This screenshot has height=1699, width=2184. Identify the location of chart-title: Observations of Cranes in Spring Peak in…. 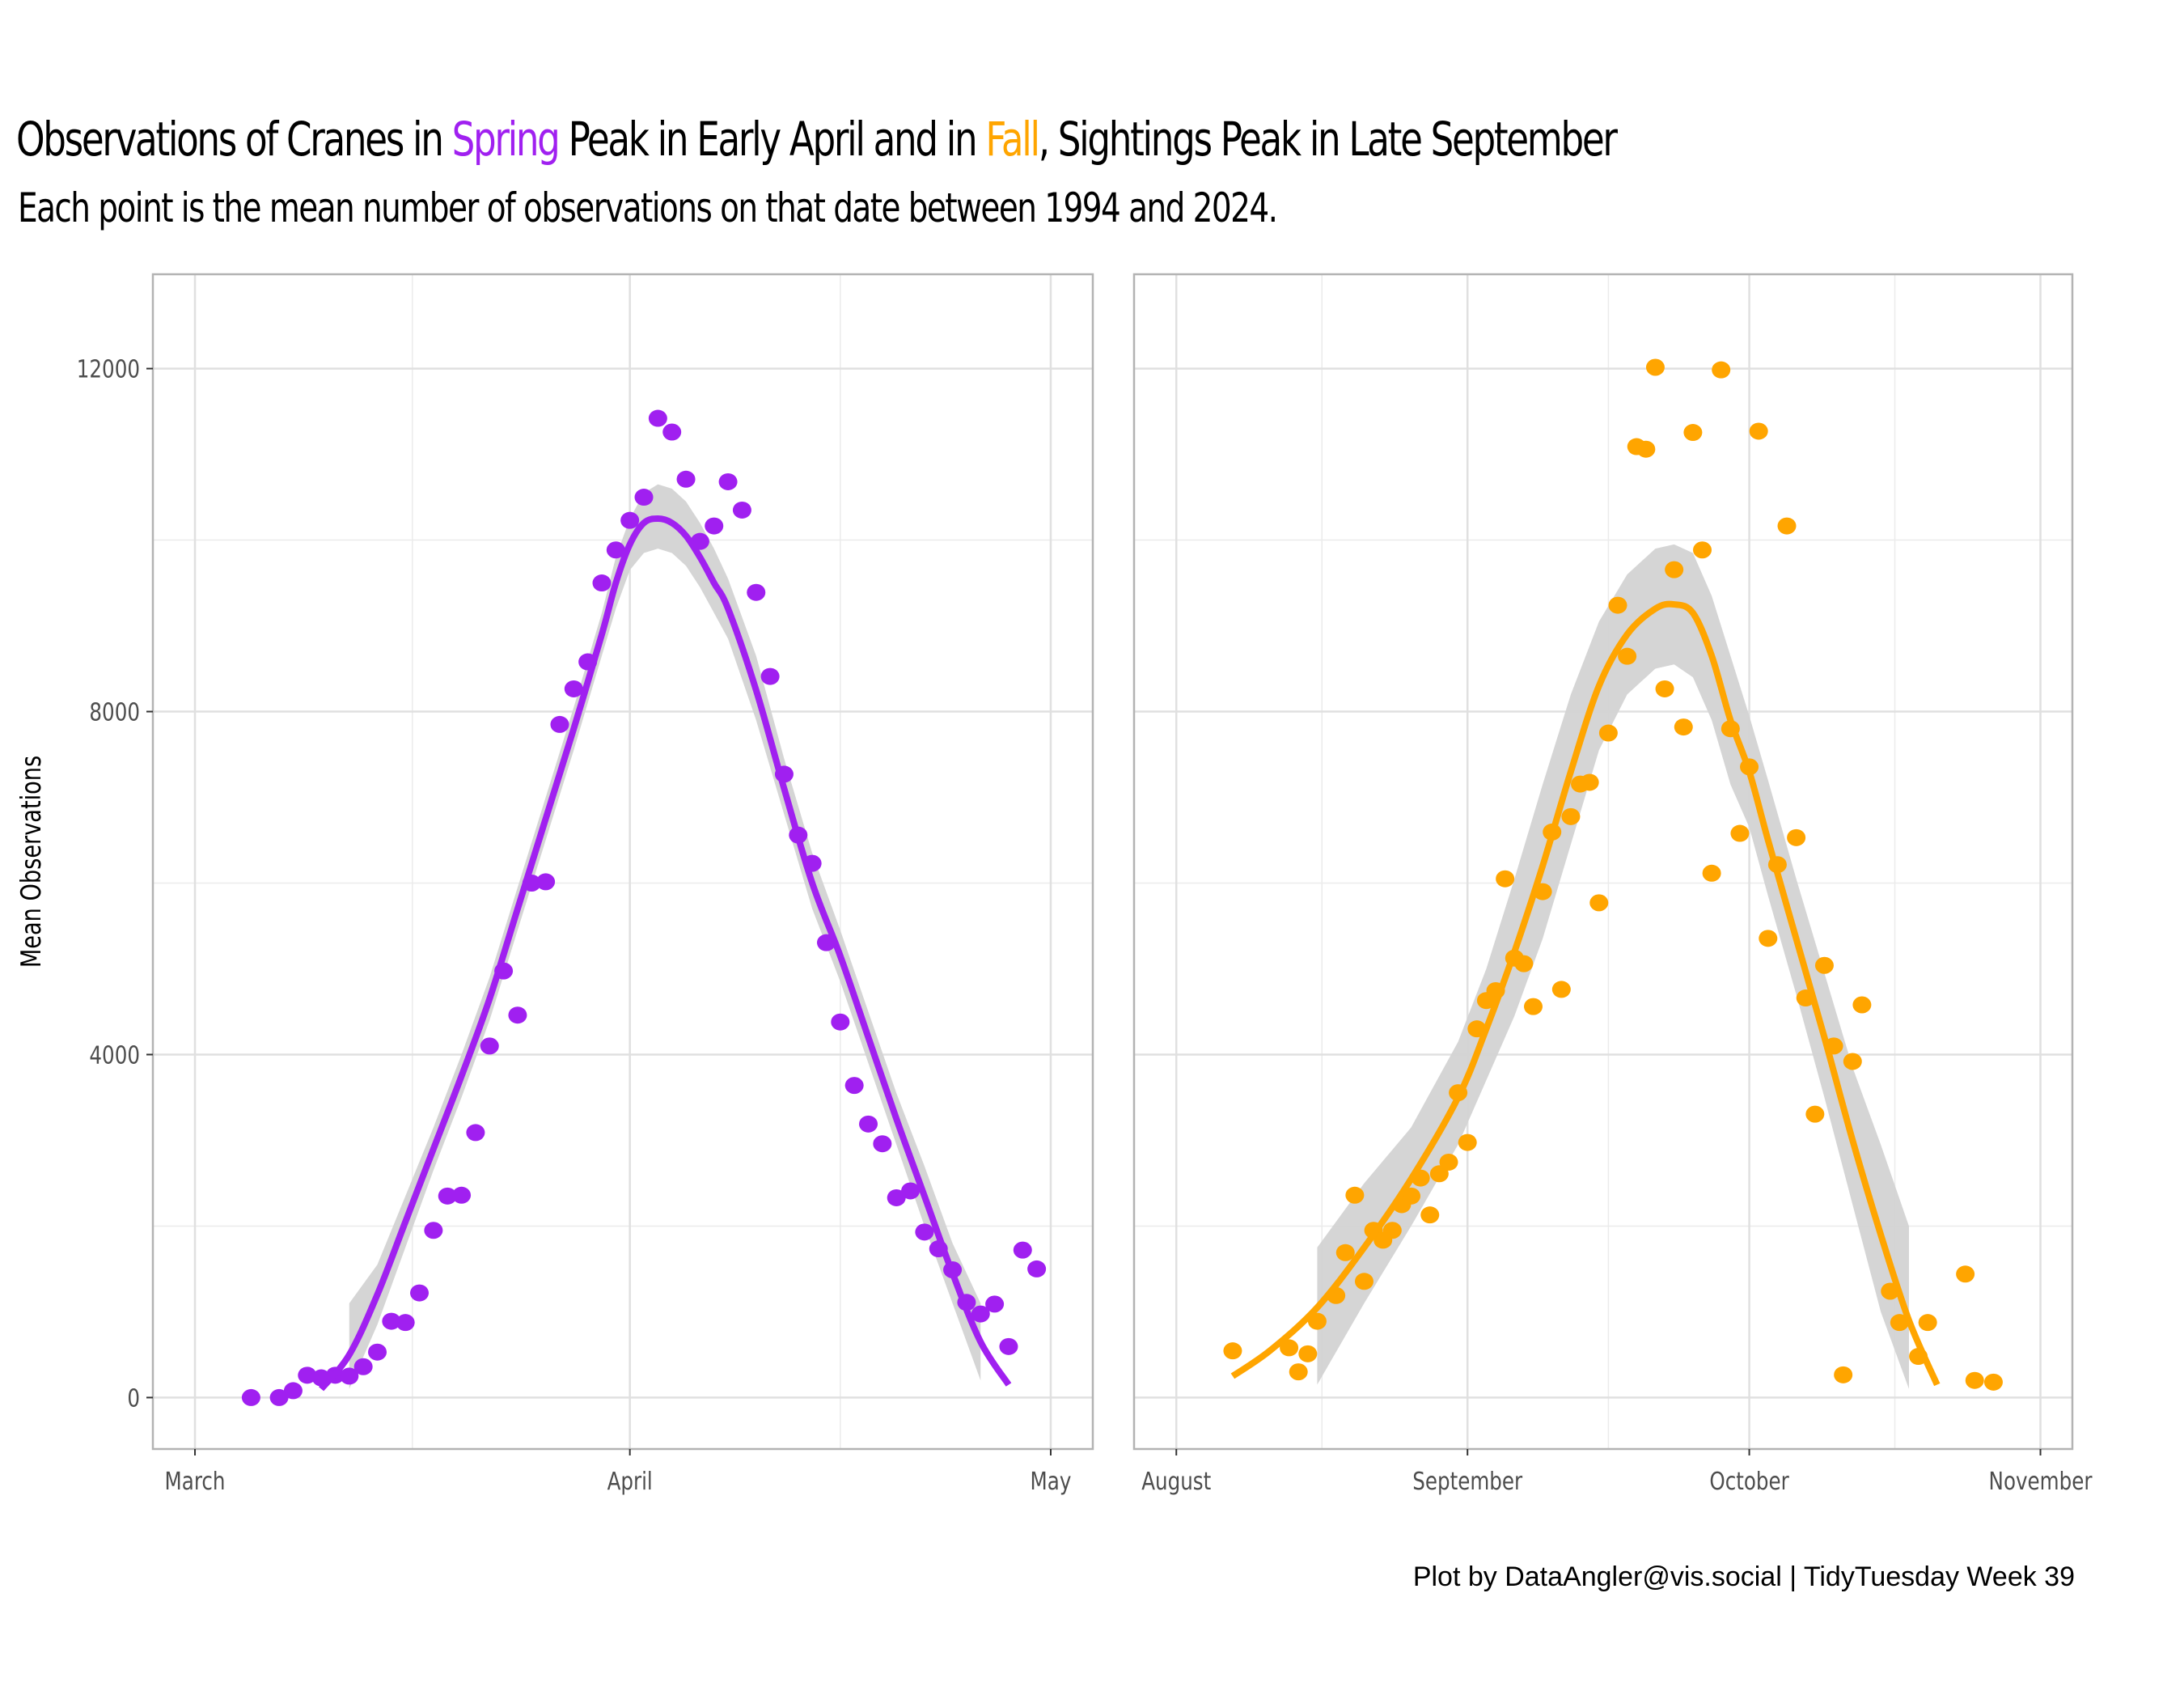
(817, 139).